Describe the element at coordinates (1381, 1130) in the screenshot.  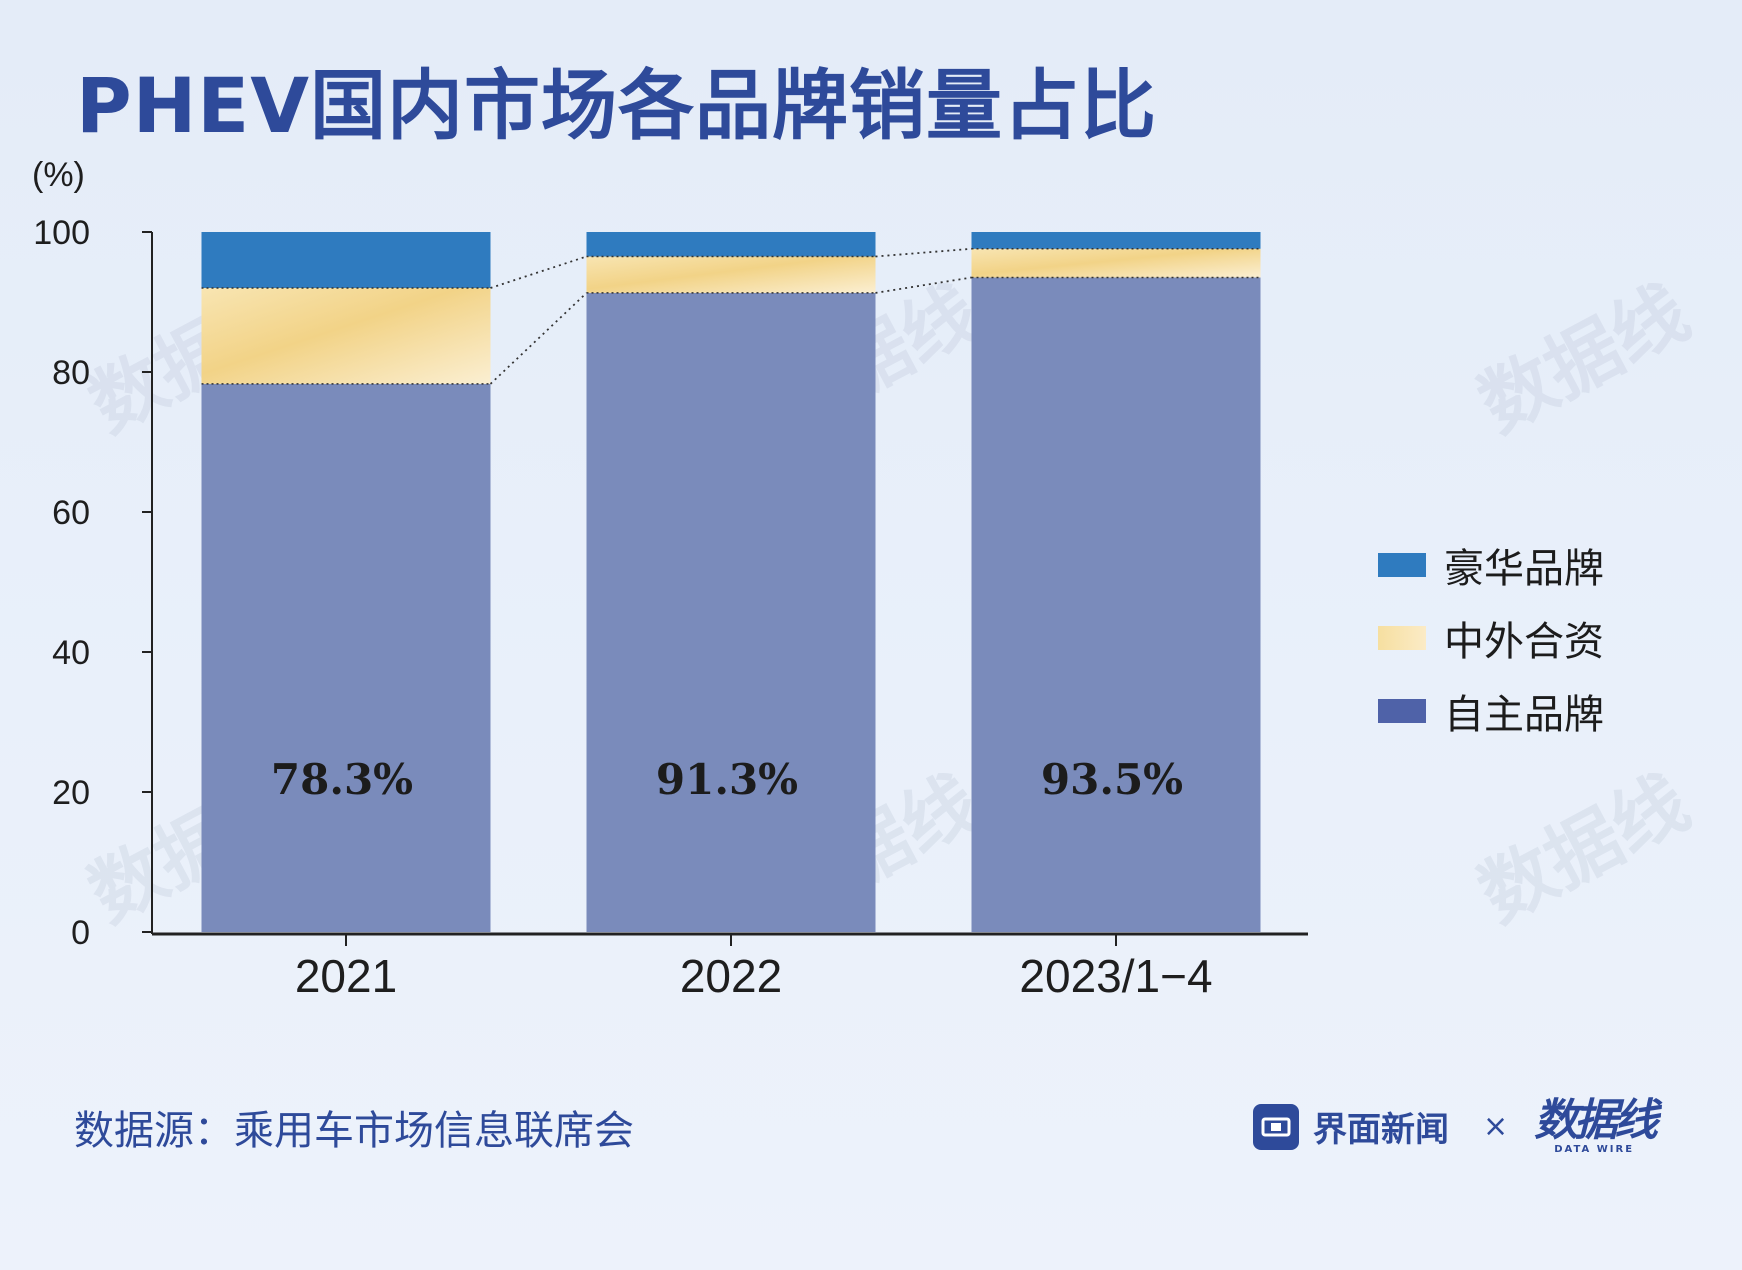
I see `brand-name: 界面新闻` at that location.